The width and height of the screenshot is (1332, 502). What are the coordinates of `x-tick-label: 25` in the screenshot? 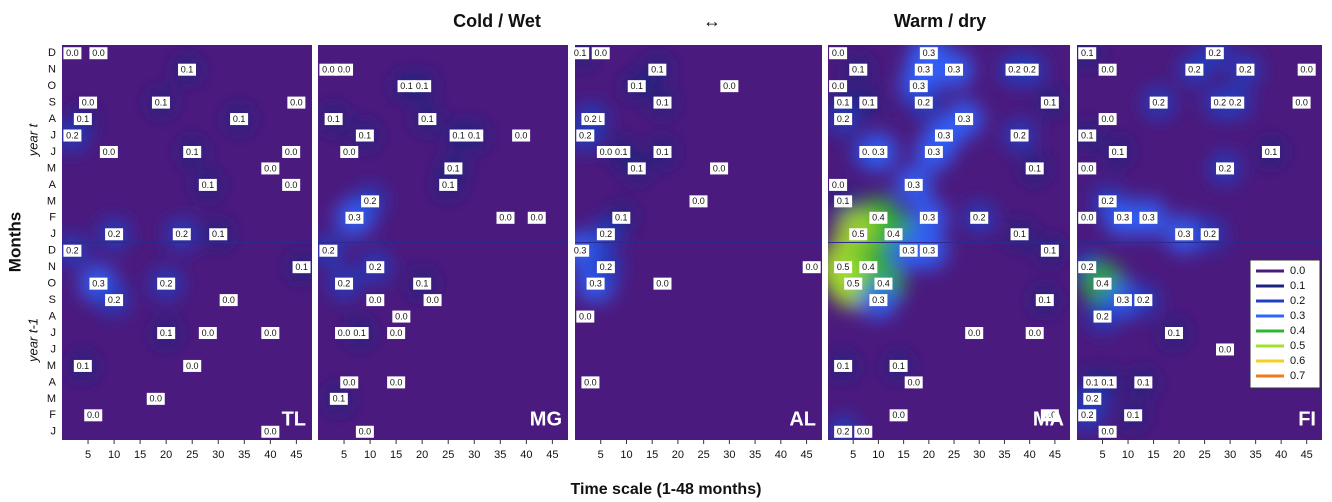 It's located at (704, 455).